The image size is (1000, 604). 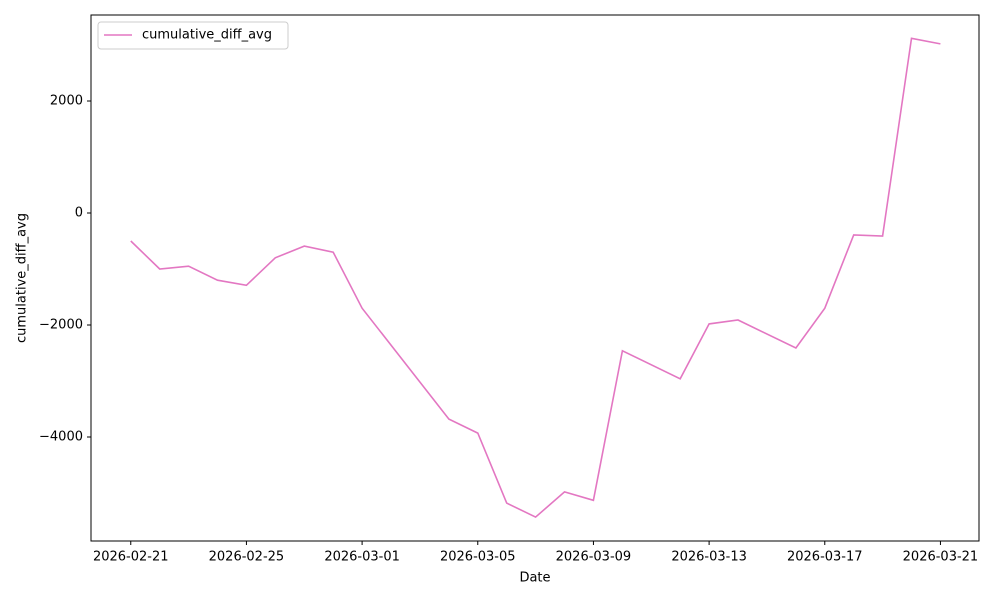 What do you see at coordinates (478, 557) in the screenshot?
I see `x-tick-label: 2026-03-05` at bounding box center [478, 557].